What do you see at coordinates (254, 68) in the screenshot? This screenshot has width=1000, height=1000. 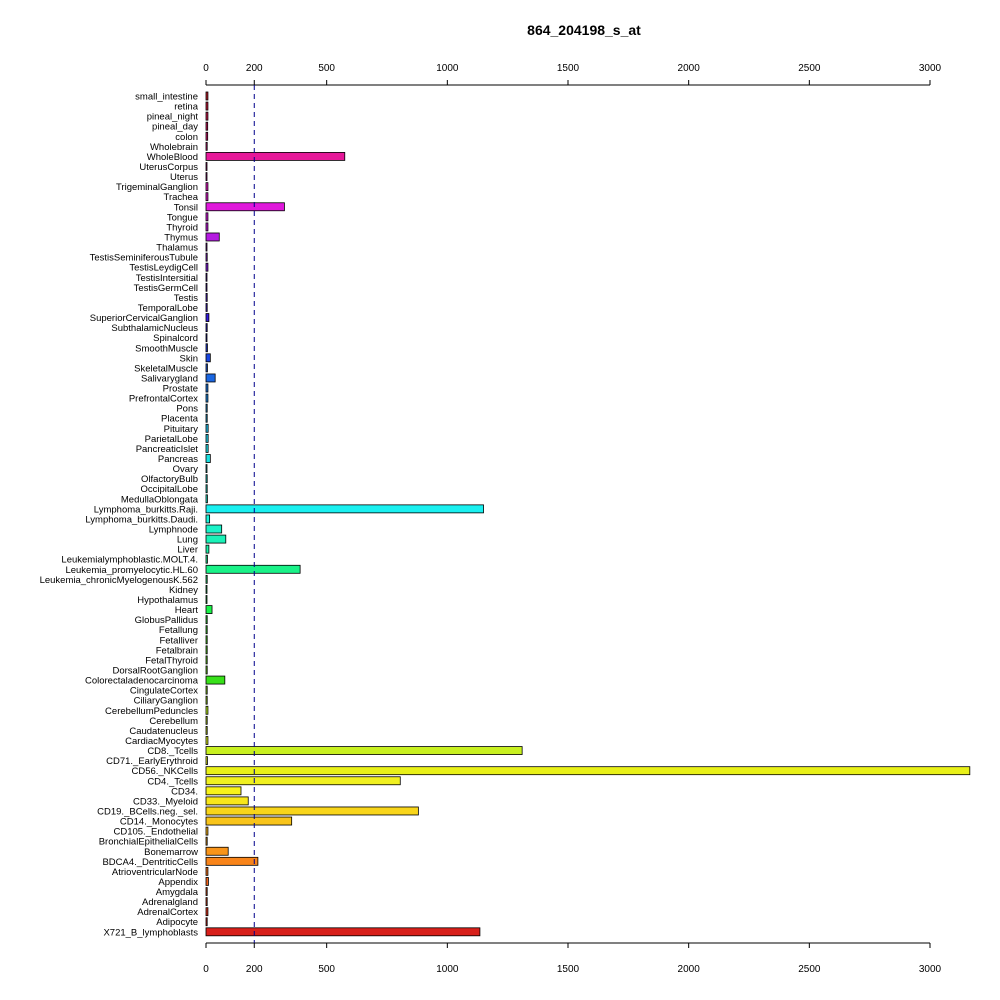 I see `top-tick-label: 200` at bounding box center [254, 68].